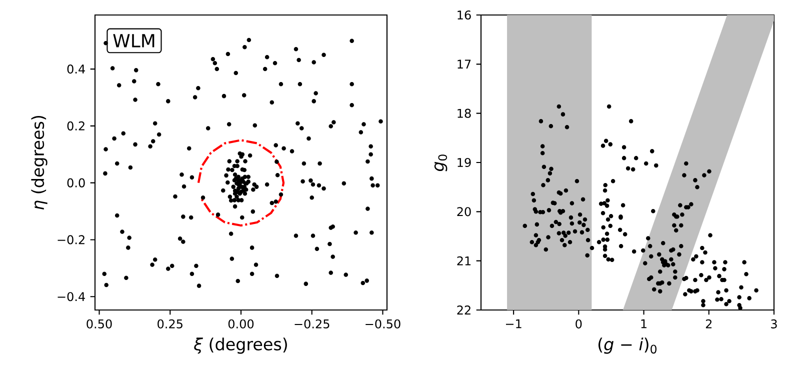 The height and width of the screenshot is (377, 790). Describe the element at coordinates (464, 113) in the screenshot. I see `y-tick-label: 18` at that location.